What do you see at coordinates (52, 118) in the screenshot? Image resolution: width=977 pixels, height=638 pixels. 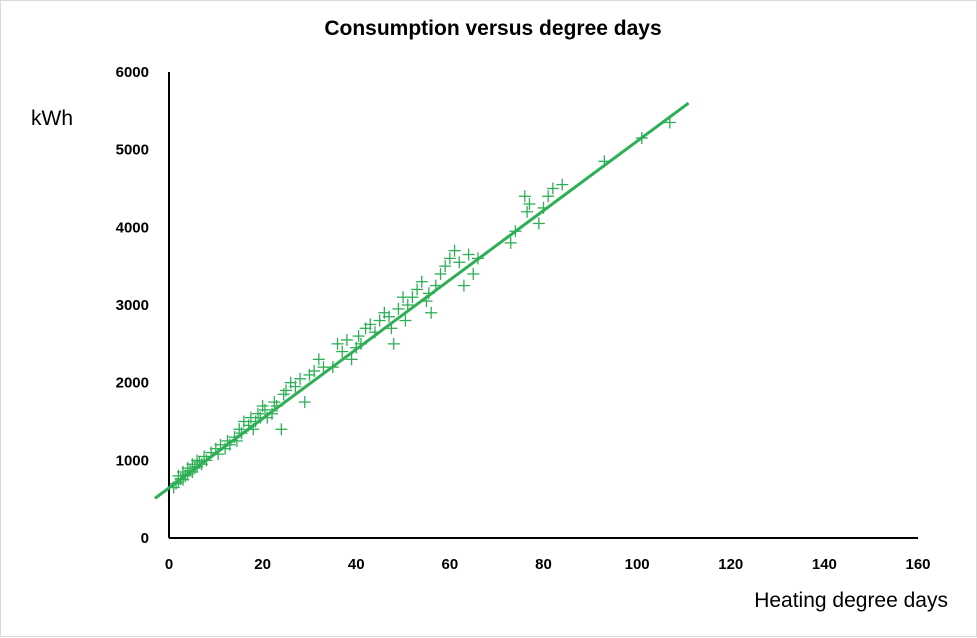 I see `y-axis-label: kWh` at bounding box center [52, 118].